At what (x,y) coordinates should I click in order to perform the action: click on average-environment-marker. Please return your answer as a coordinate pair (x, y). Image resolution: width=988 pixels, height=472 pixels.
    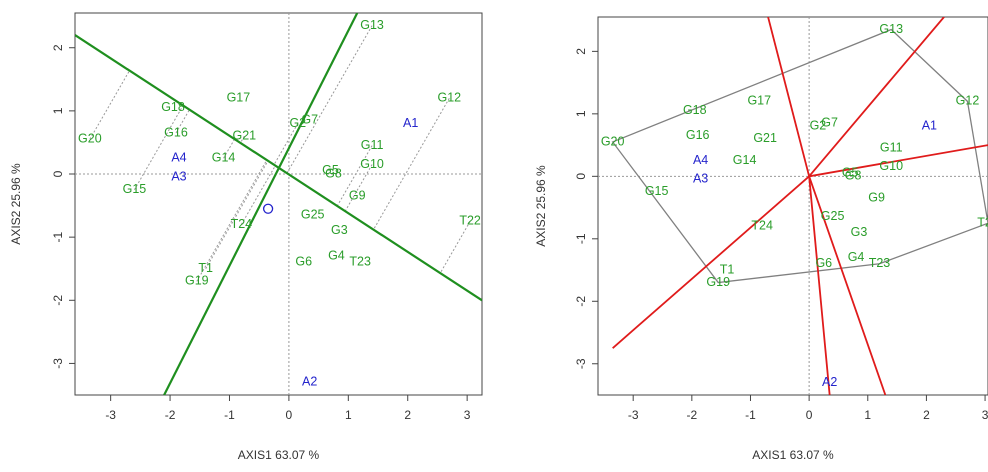
    Looking at the image, I should click on (268, 208).